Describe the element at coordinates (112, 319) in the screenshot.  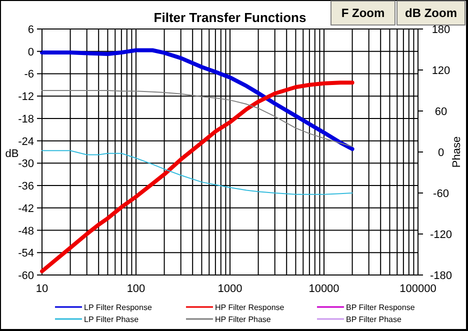
I see `legend-label: LP Filter Phase` at that location.